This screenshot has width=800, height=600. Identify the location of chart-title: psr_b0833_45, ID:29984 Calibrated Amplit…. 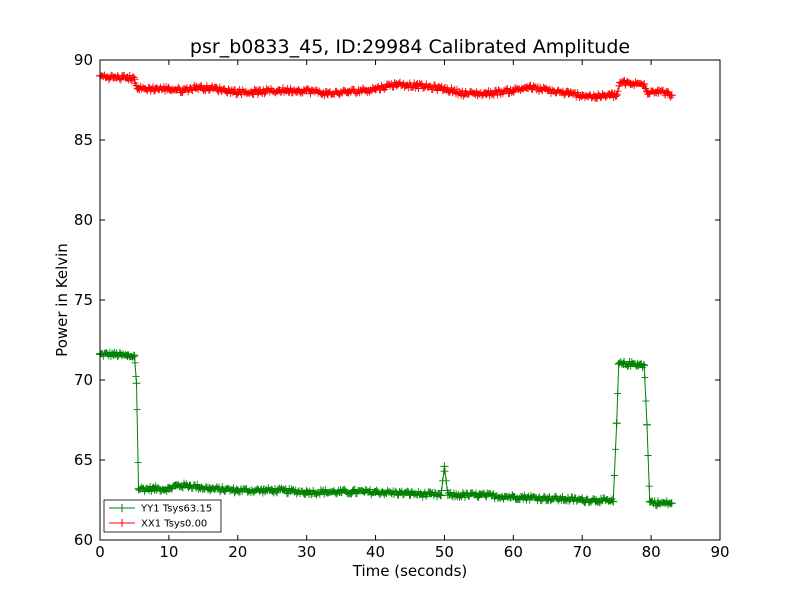
(410, 47).